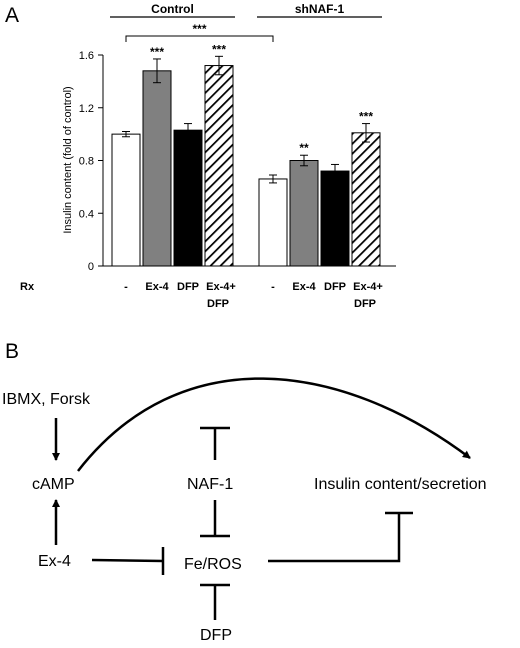 The width and height of the screenshot is (520, 648). Describe the element at coordinates (53, 484) in the screenshot. I see `node-camp: cAMP` at that location.